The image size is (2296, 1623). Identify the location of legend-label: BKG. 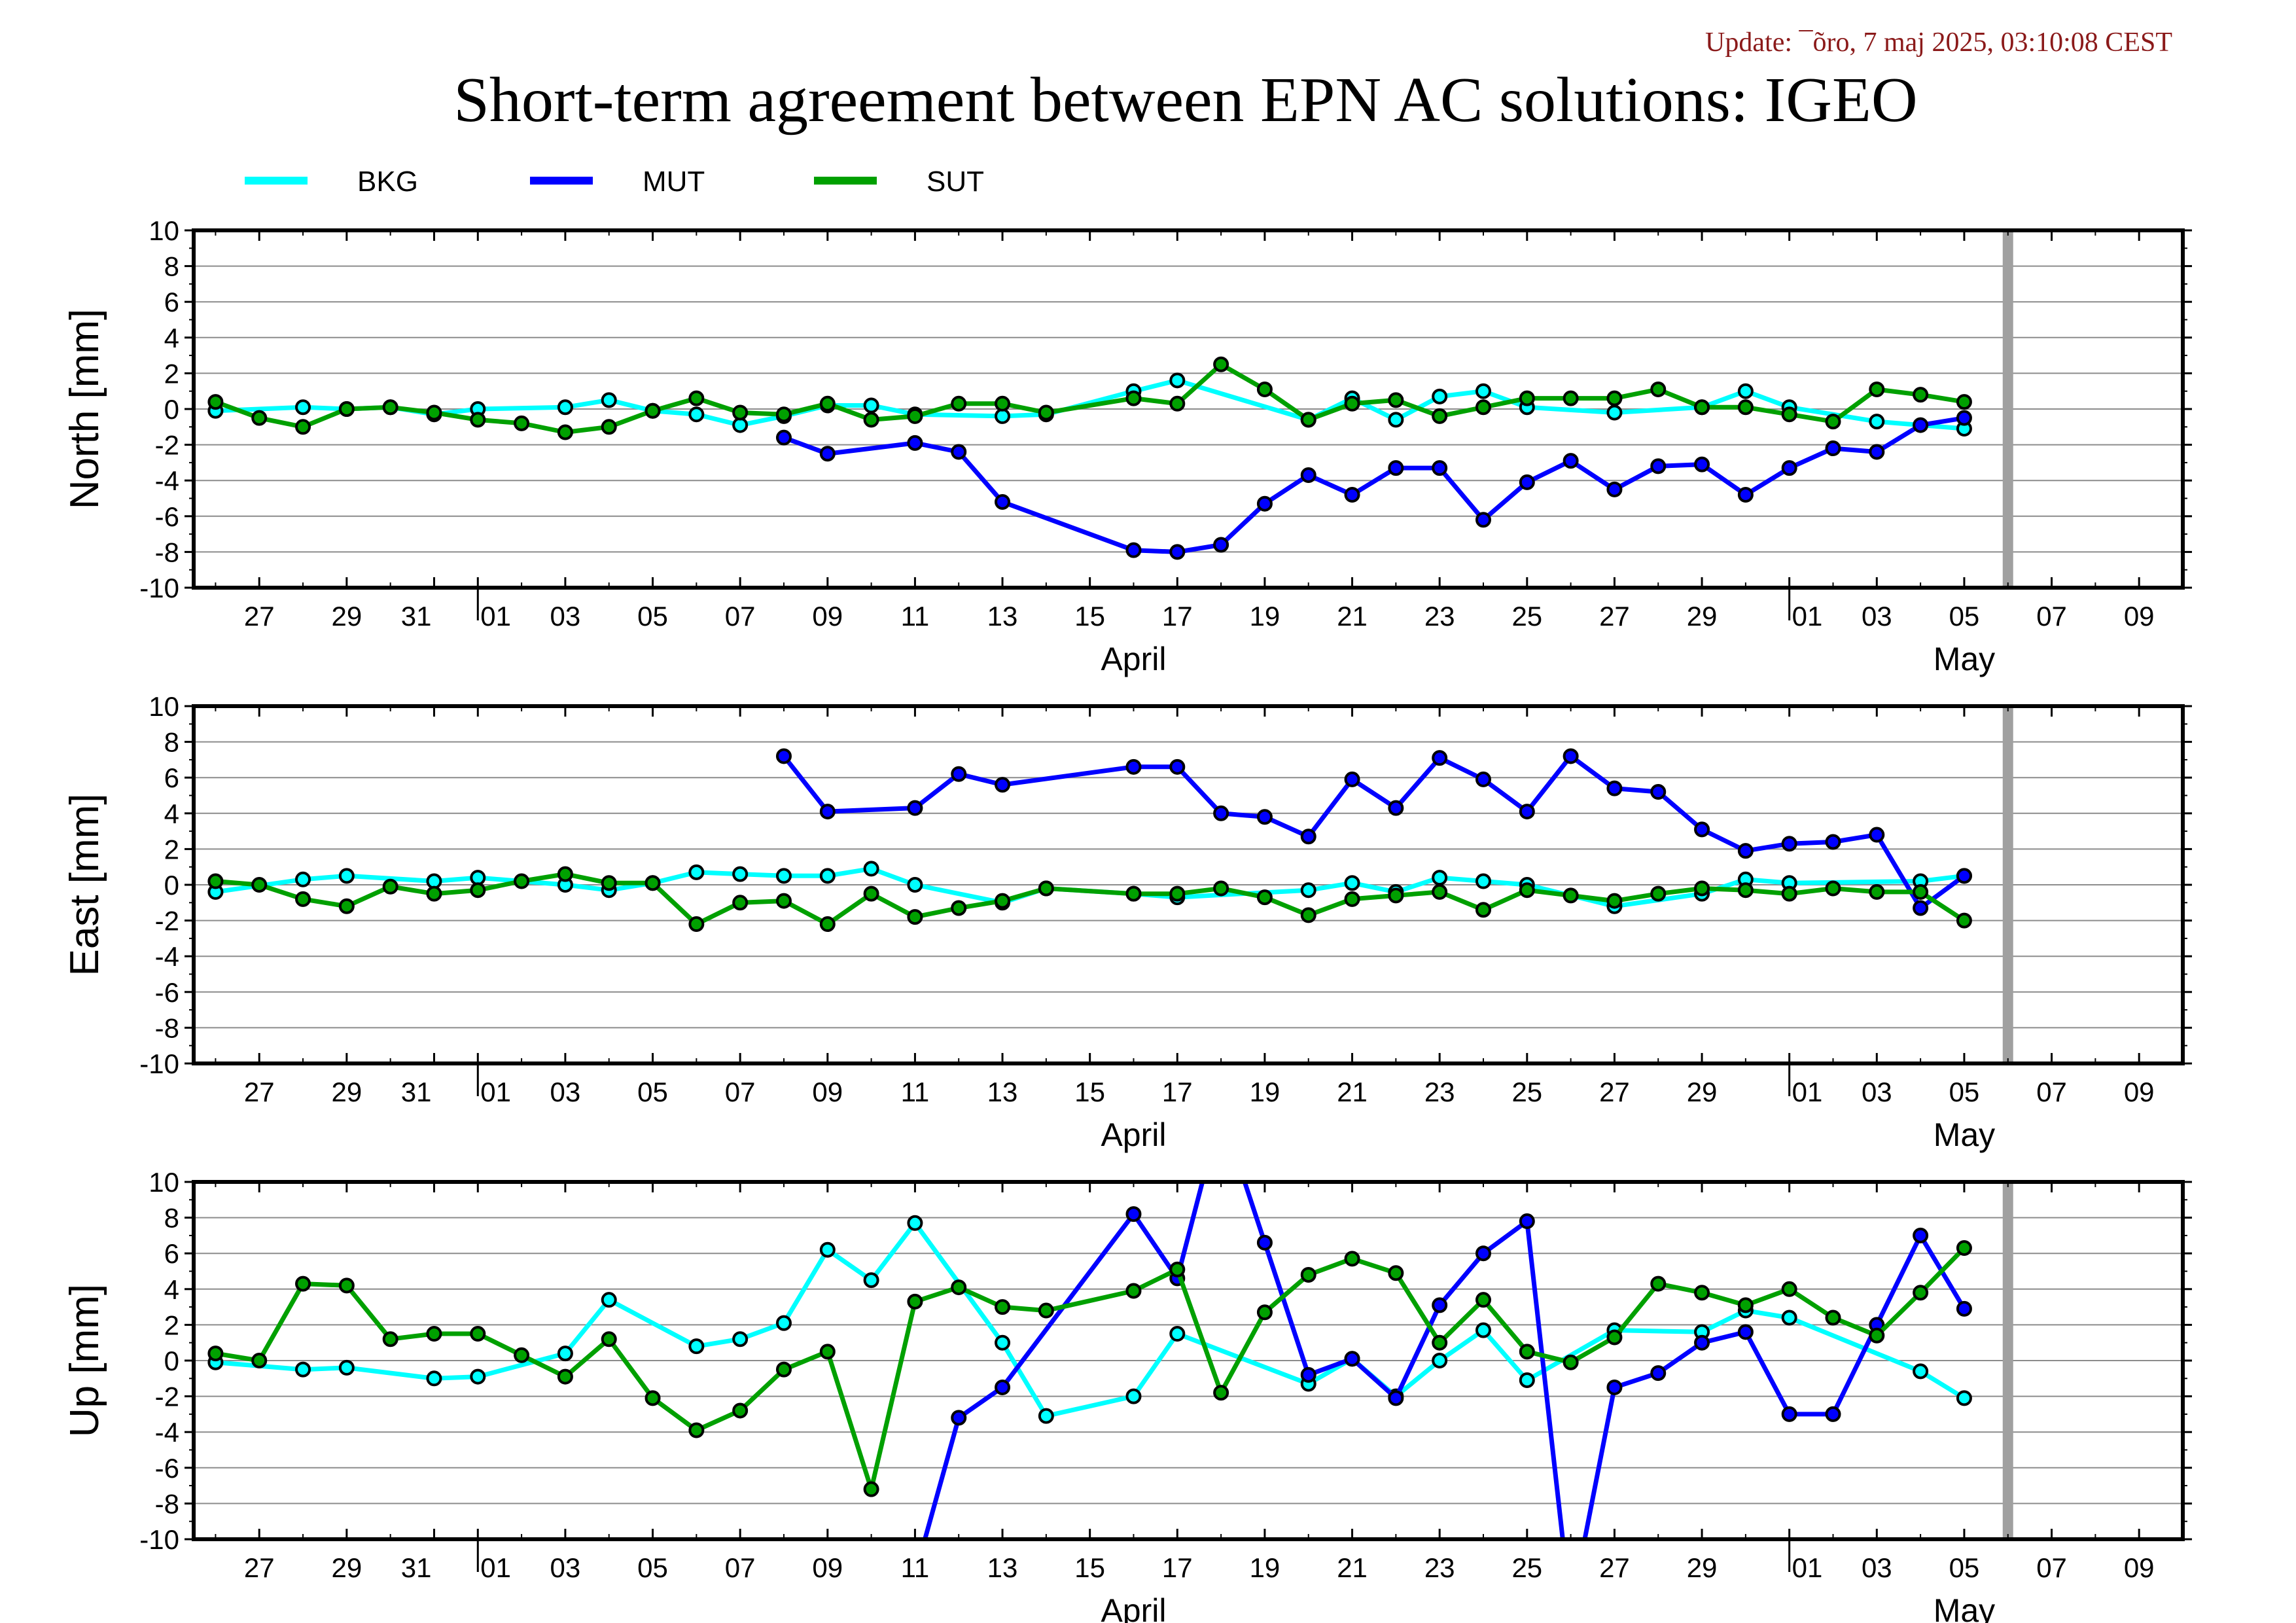
(388, 182).